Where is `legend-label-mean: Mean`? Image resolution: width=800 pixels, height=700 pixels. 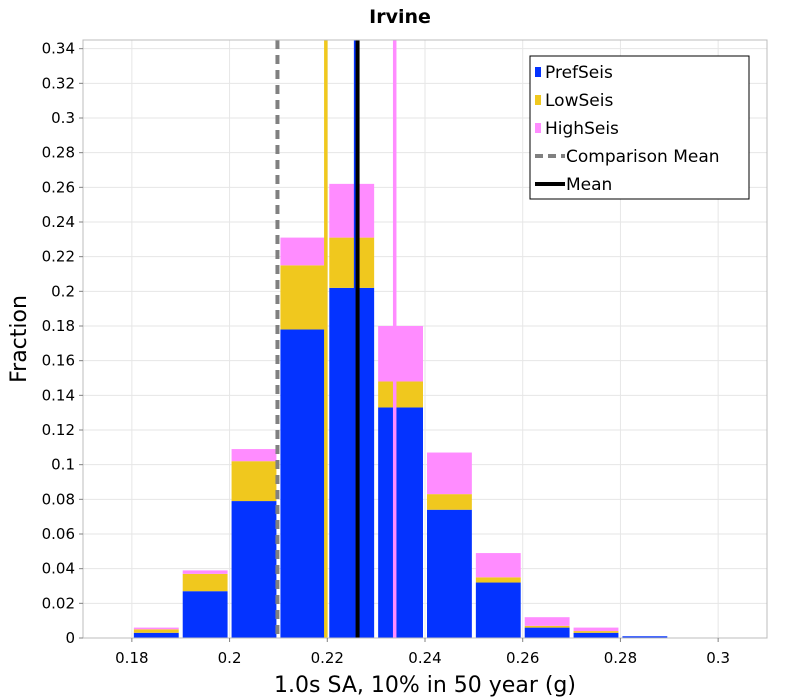
legend-label-mean: Mean is located at coordinates (589, 185).